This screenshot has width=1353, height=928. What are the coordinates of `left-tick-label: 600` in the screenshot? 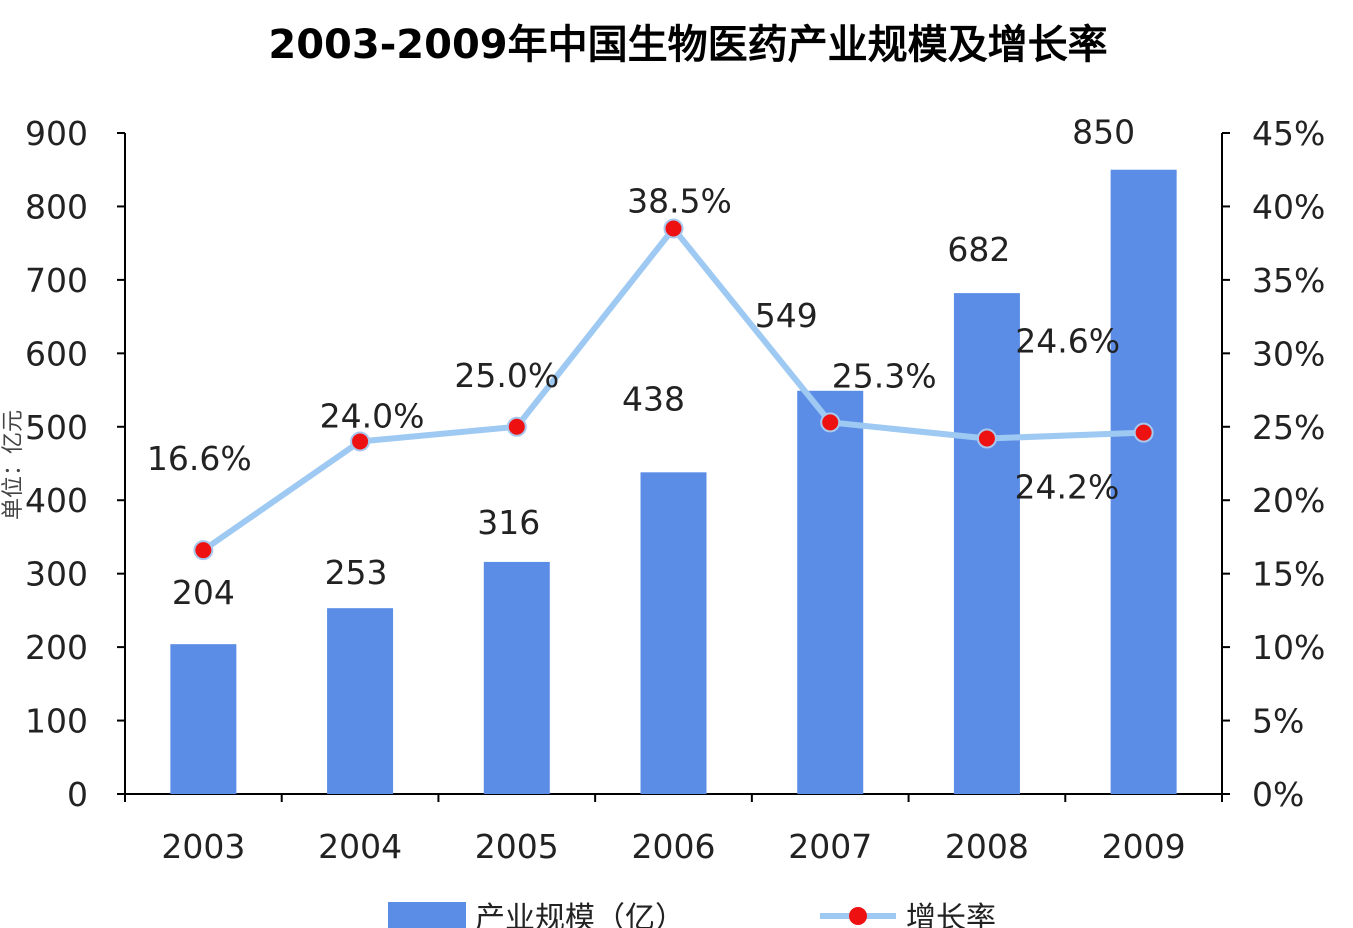 It's located at (56, 353).